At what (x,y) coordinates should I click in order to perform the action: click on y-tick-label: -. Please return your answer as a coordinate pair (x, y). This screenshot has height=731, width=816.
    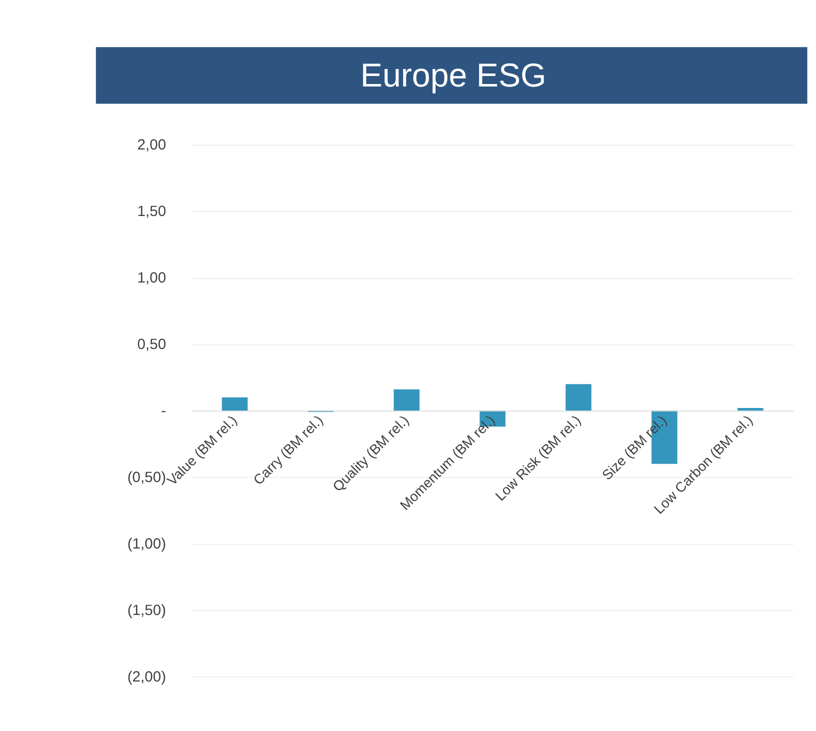
    Looking at the image, I should click on (163, 411).